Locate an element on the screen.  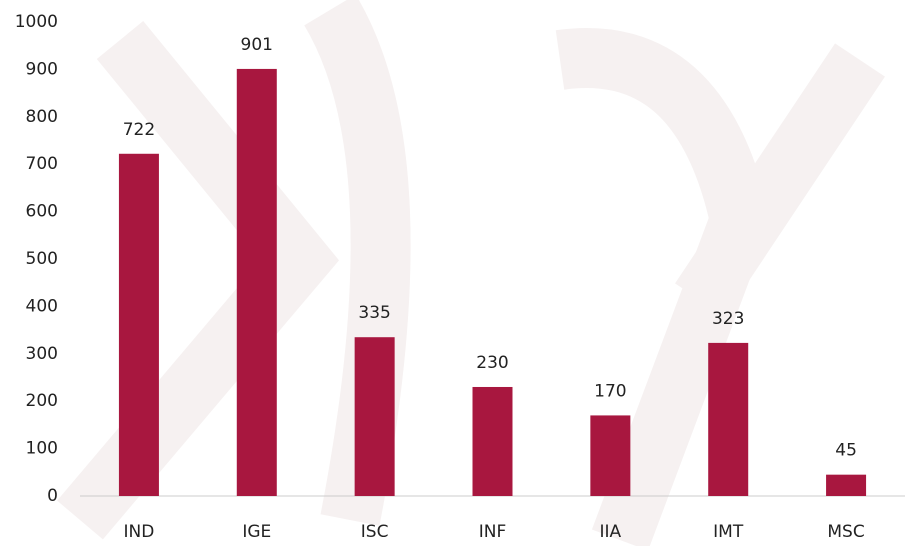
y-tick-label: 0 is located at coordinates (52, 496).